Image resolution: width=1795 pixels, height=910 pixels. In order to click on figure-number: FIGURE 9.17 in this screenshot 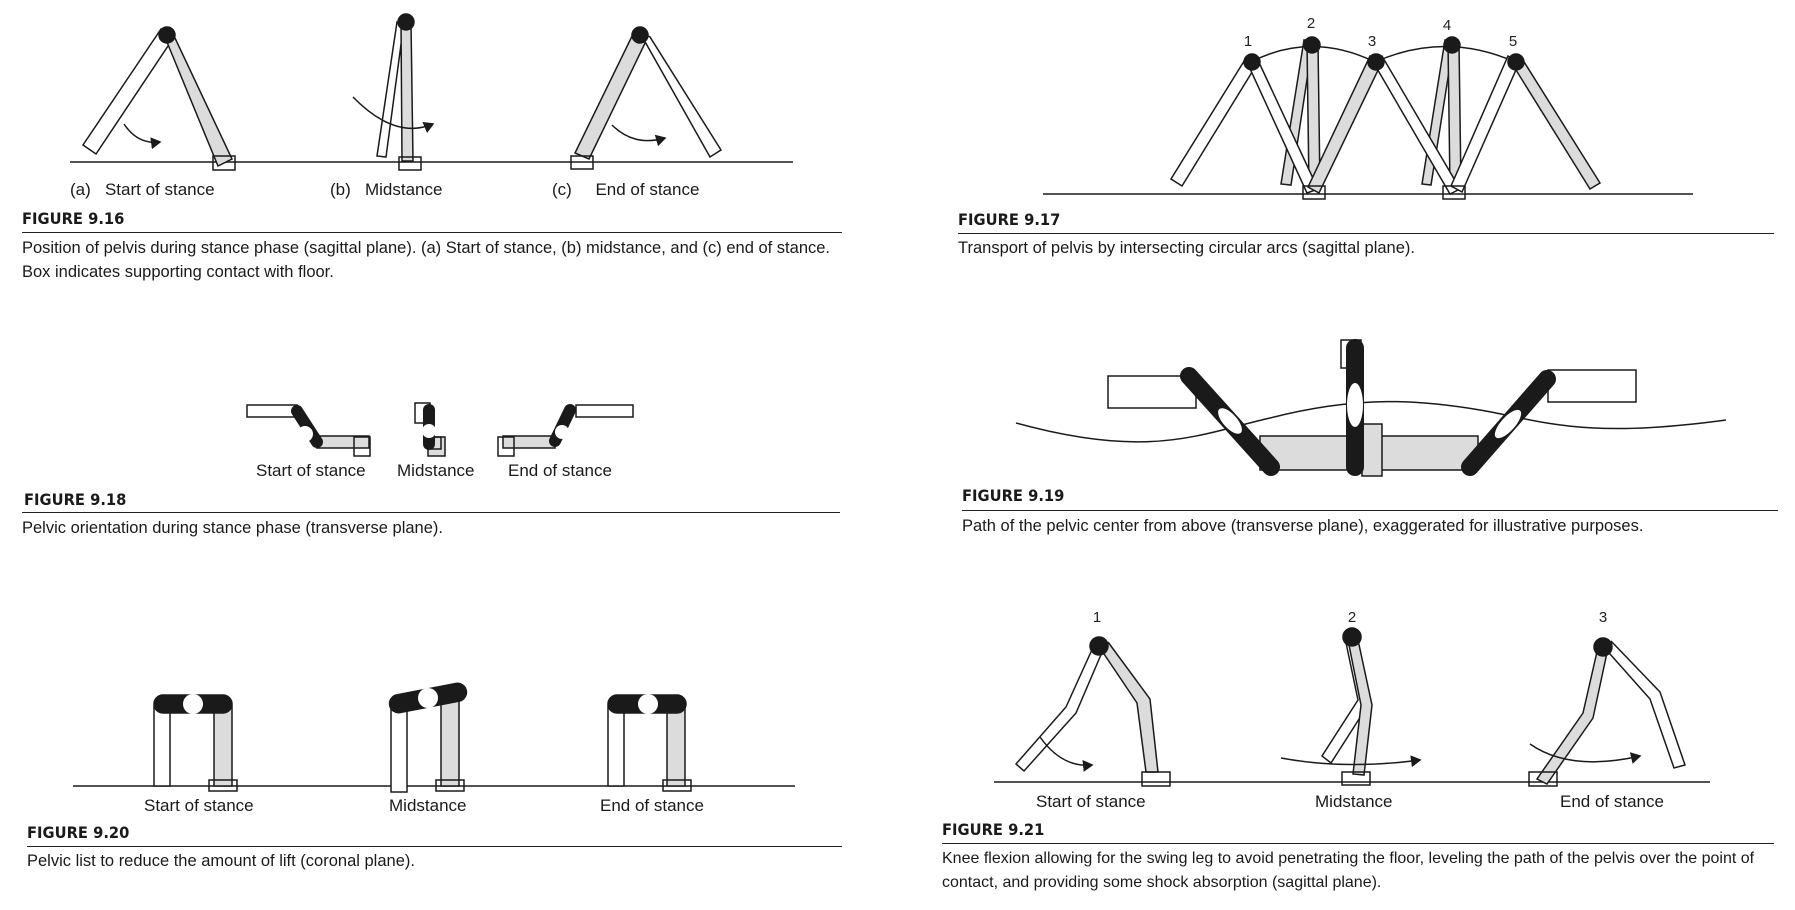, I will do `click(1009, 219)`.